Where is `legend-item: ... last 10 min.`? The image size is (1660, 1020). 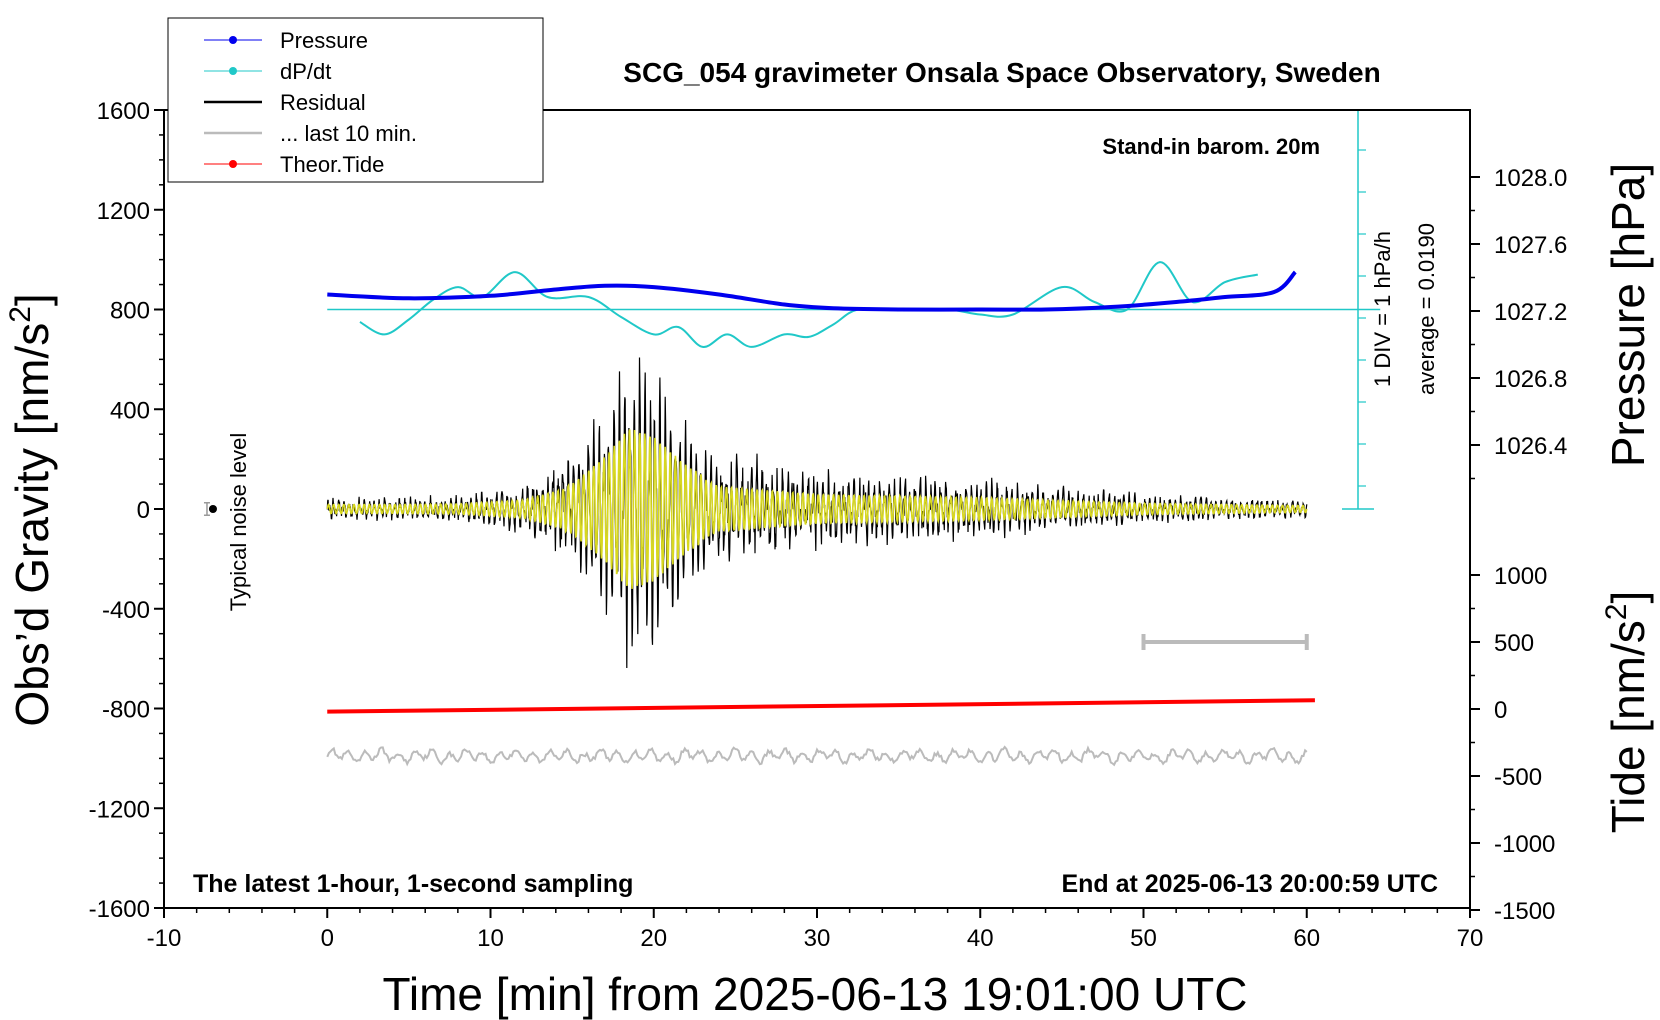 legend-item: ... last 10 min. is located at coordinates (310, 133).